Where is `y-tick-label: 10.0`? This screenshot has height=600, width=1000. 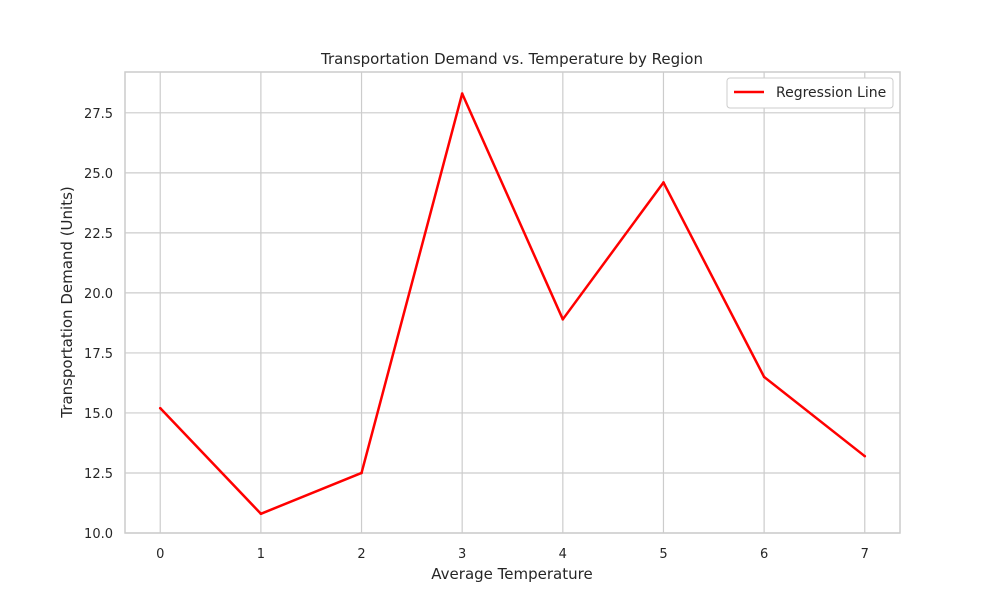
y-tick-label: 10.0 is located at coordinates (98, 534).